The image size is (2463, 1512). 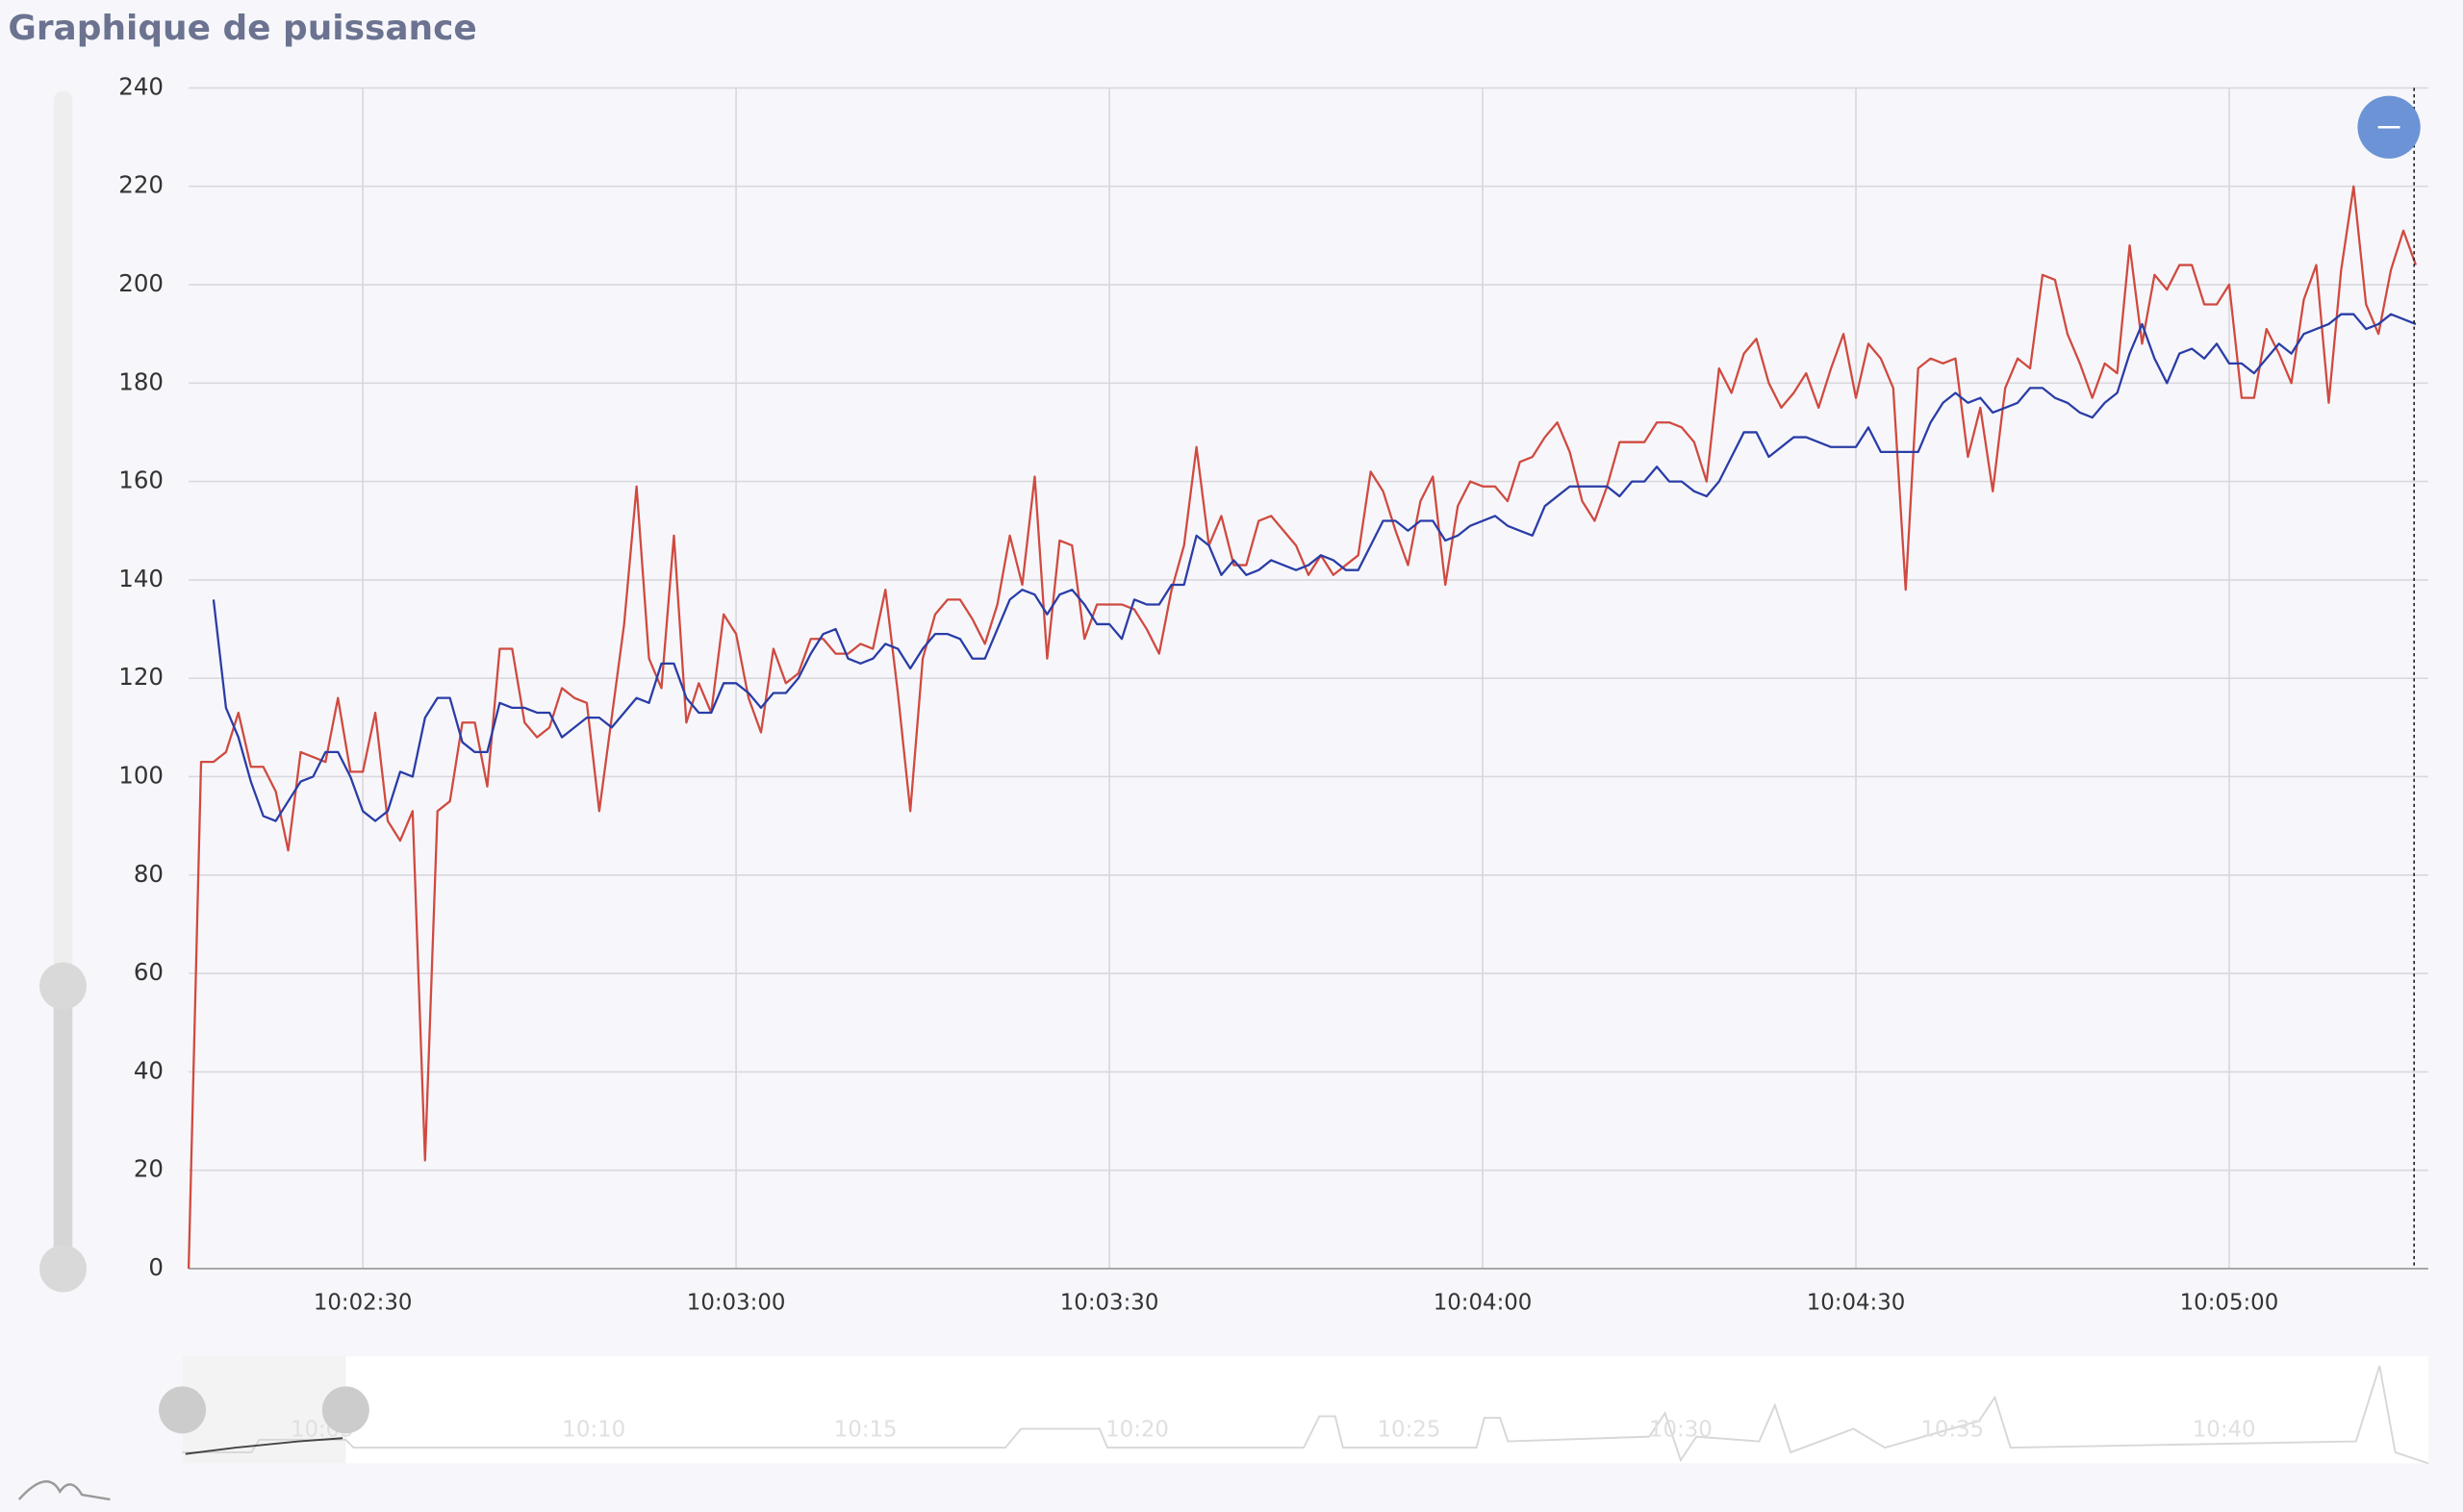 I want to click on y-tick-label: 140, so click(x=141, y=579).